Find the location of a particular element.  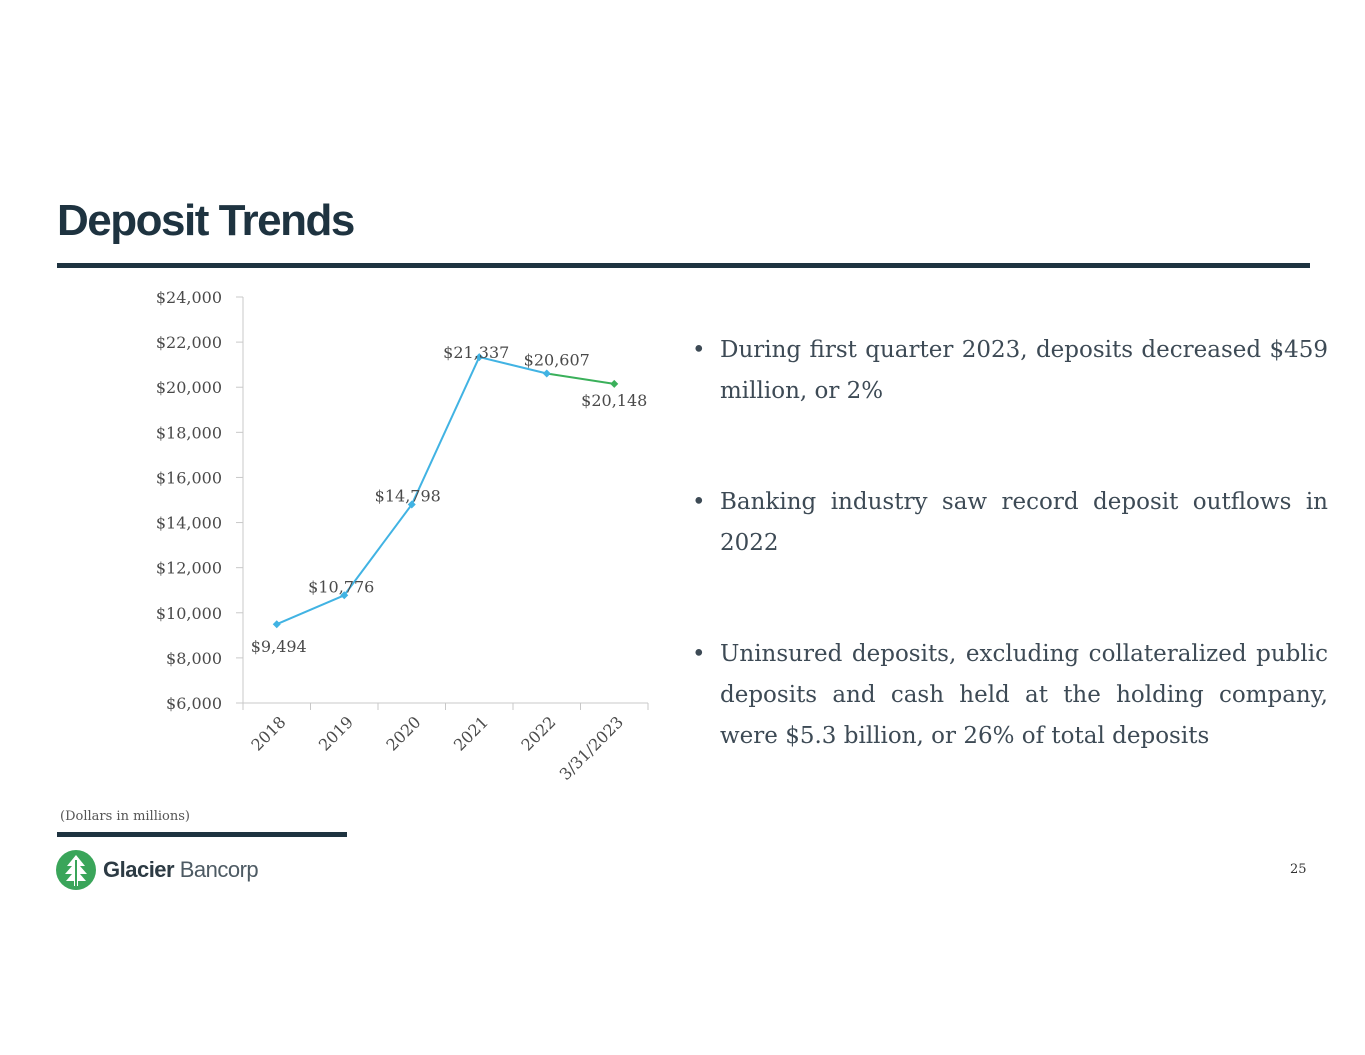

data-label: $14,798 is located at coordinates (408, 496).